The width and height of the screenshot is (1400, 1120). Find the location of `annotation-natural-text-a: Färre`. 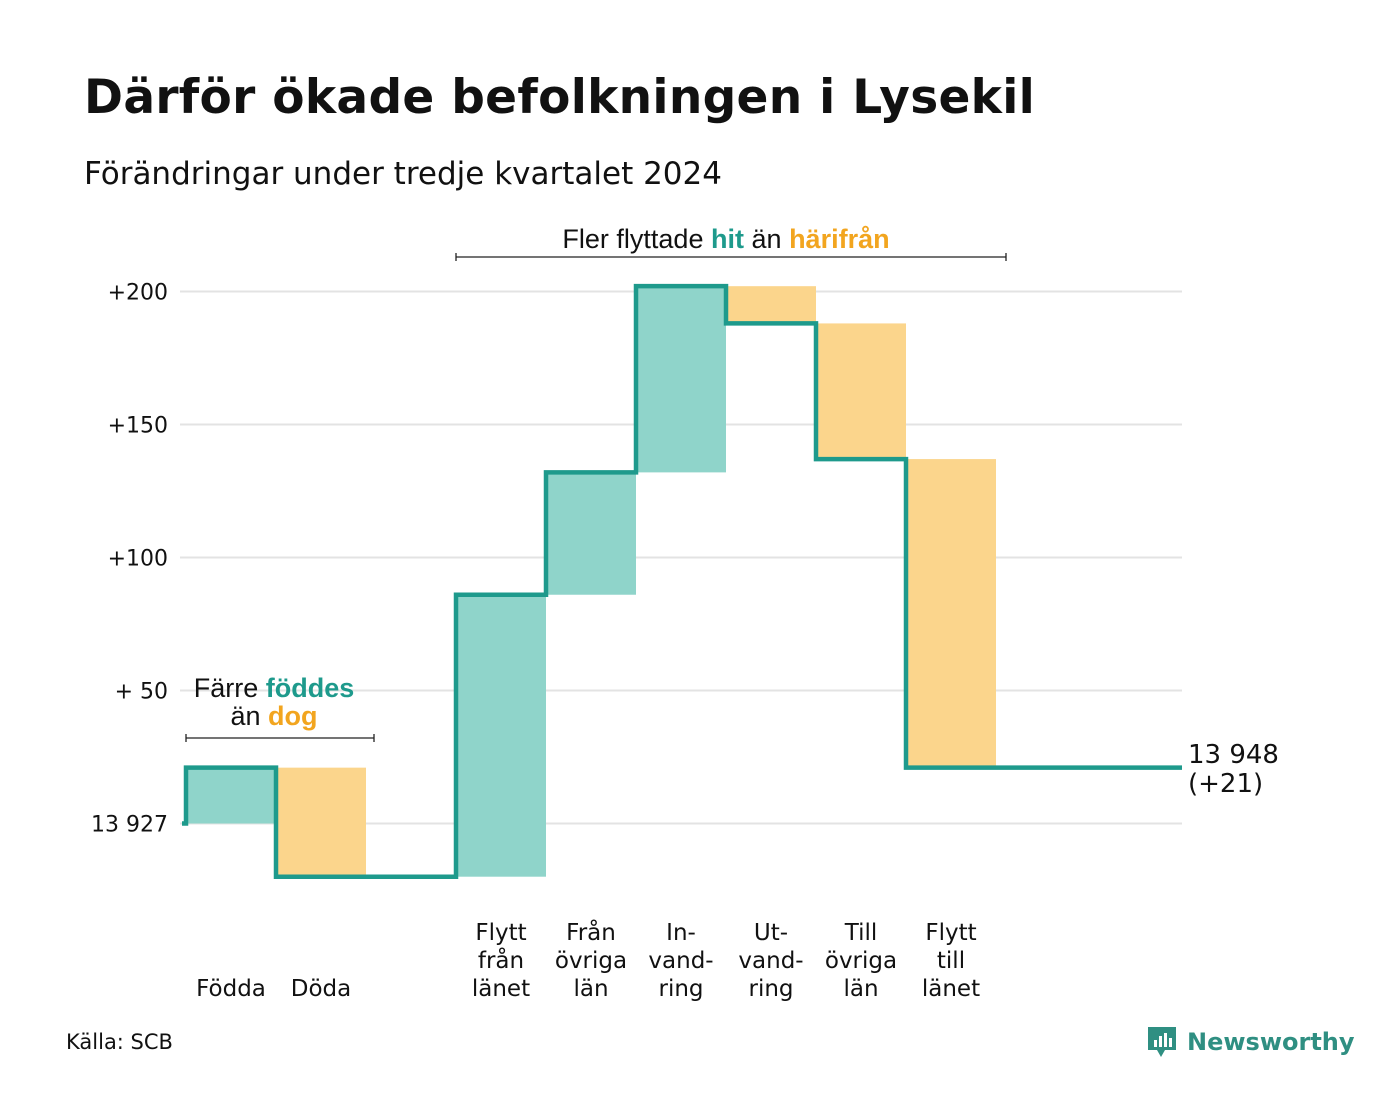

annotation-natural-text-a: Färre is located at coordinates (226, 688).